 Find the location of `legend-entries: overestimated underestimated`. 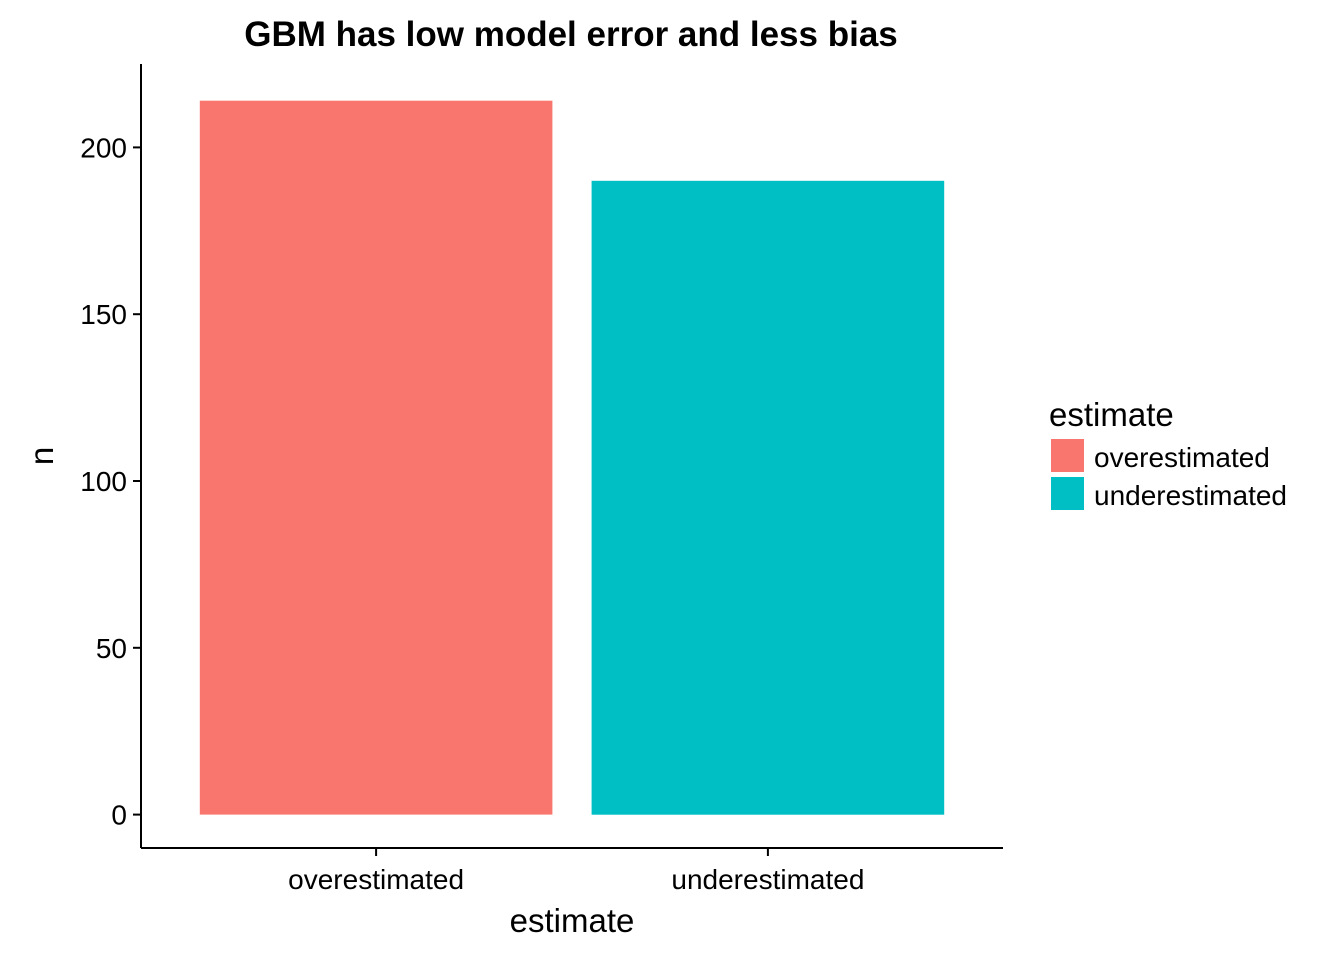

legend-entries: overestimated underestimated is located at coordinates (1169, 475).